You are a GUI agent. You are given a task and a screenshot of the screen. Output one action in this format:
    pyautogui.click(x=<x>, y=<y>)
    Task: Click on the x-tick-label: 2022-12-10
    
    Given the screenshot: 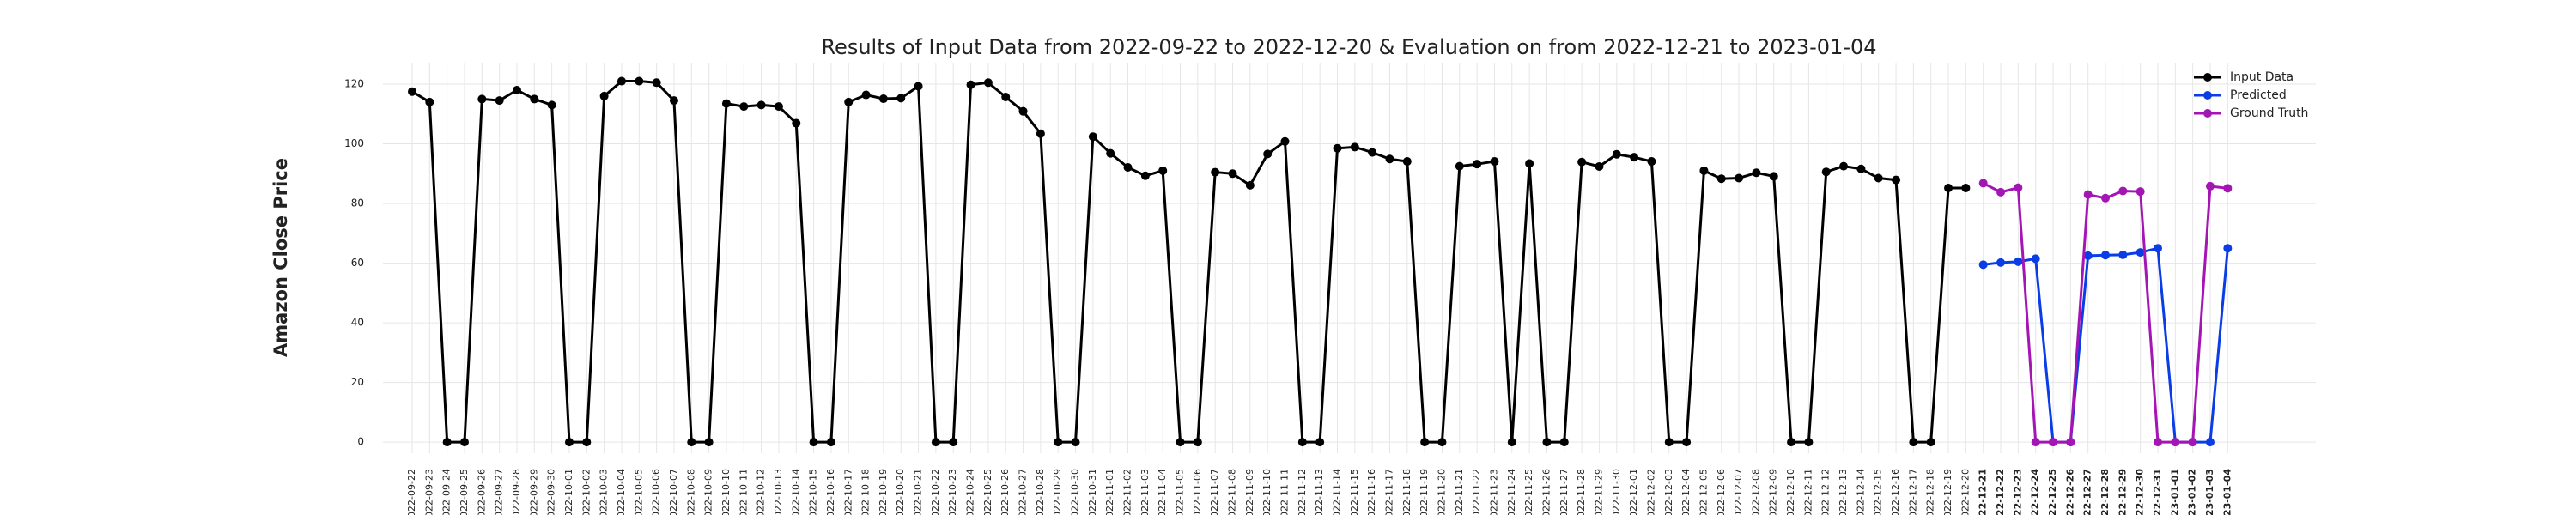 What is the action you would take?
    pyautogui.click(x=1791, y=492)
    